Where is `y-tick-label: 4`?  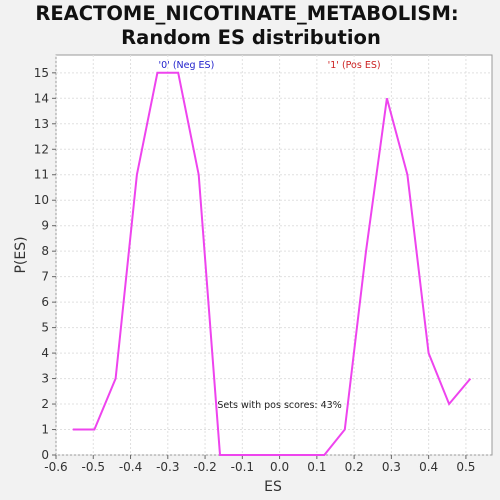
y-tick-label: 4 is located at coordinates (45, 353).